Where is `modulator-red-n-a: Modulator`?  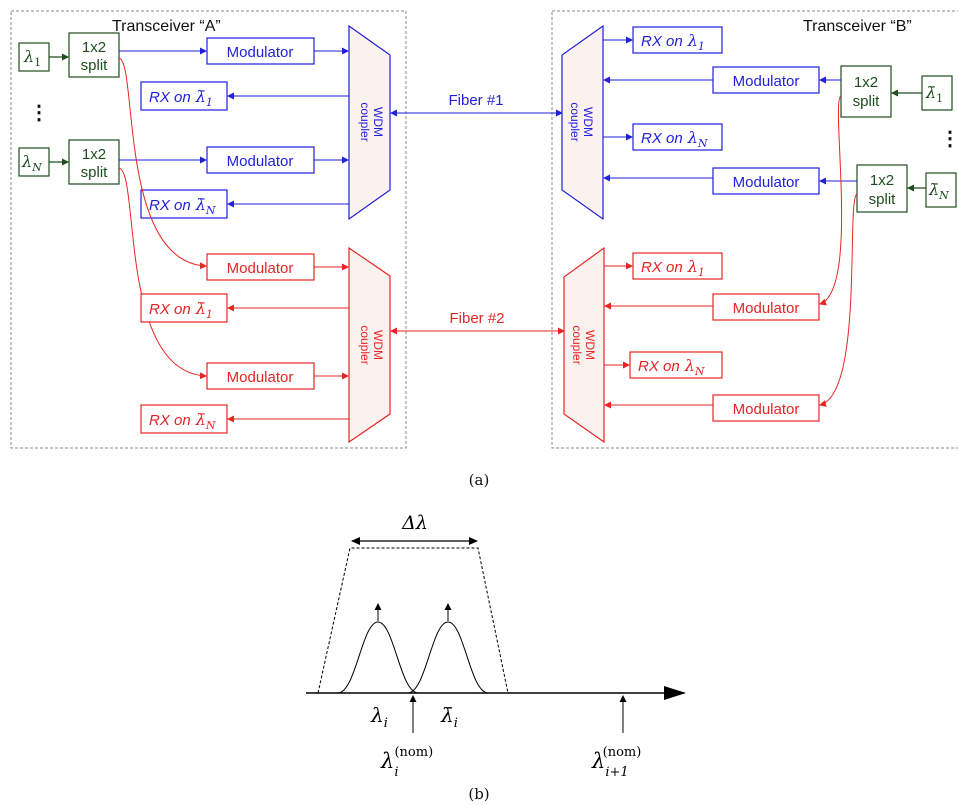
modulator-red-n-a: Modulator is located at coordinates (260, 376).